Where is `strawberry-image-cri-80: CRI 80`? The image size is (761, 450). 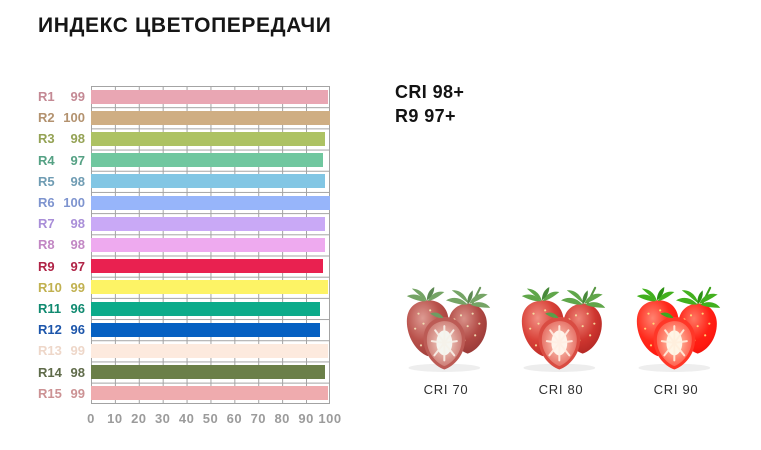
strawberry-image-cri-80: CRI 80 is located at coordinates (561, 338).